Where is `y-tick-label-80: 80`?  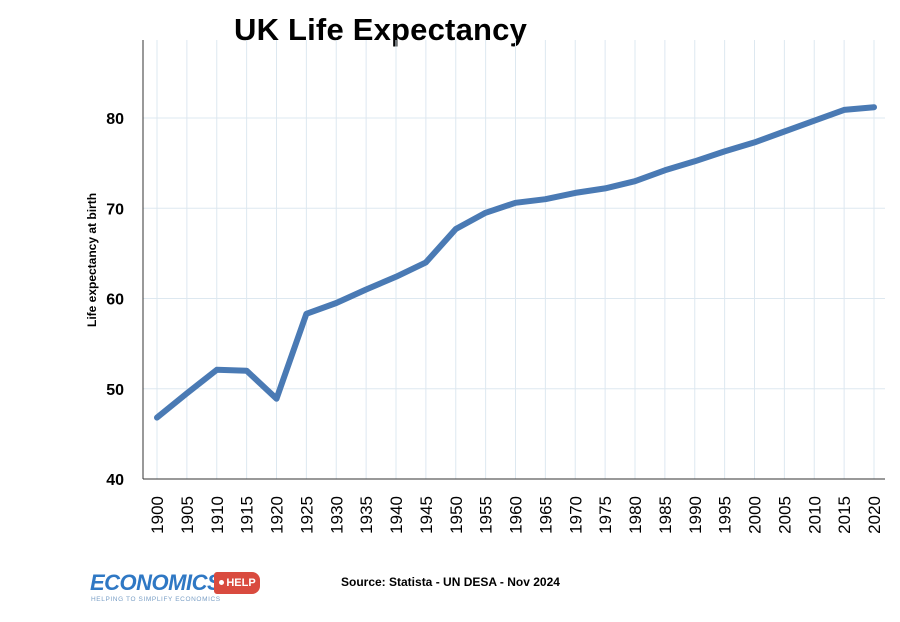 y-tick-label-80: 80 is located at coordinates (115, 119).